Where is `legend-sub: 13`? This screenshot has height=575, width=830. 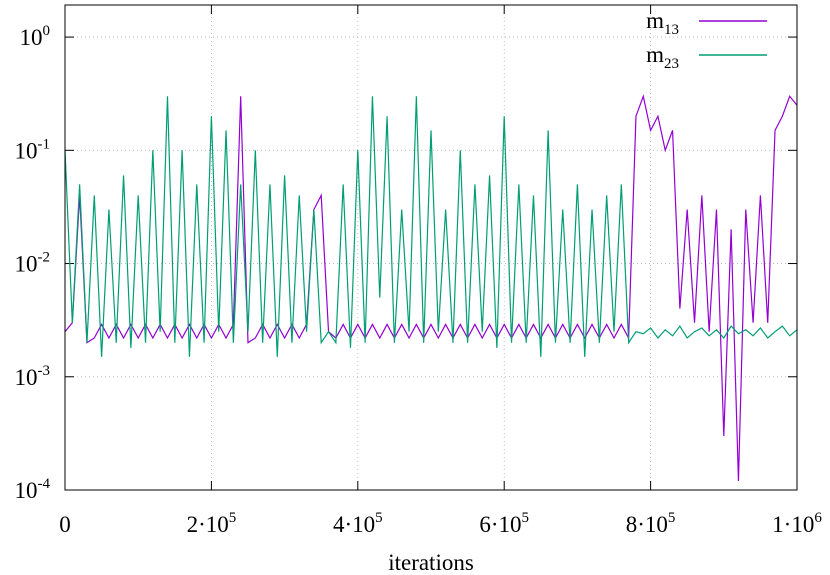 legend-sub: 13 is located at coordinates (671, 30).